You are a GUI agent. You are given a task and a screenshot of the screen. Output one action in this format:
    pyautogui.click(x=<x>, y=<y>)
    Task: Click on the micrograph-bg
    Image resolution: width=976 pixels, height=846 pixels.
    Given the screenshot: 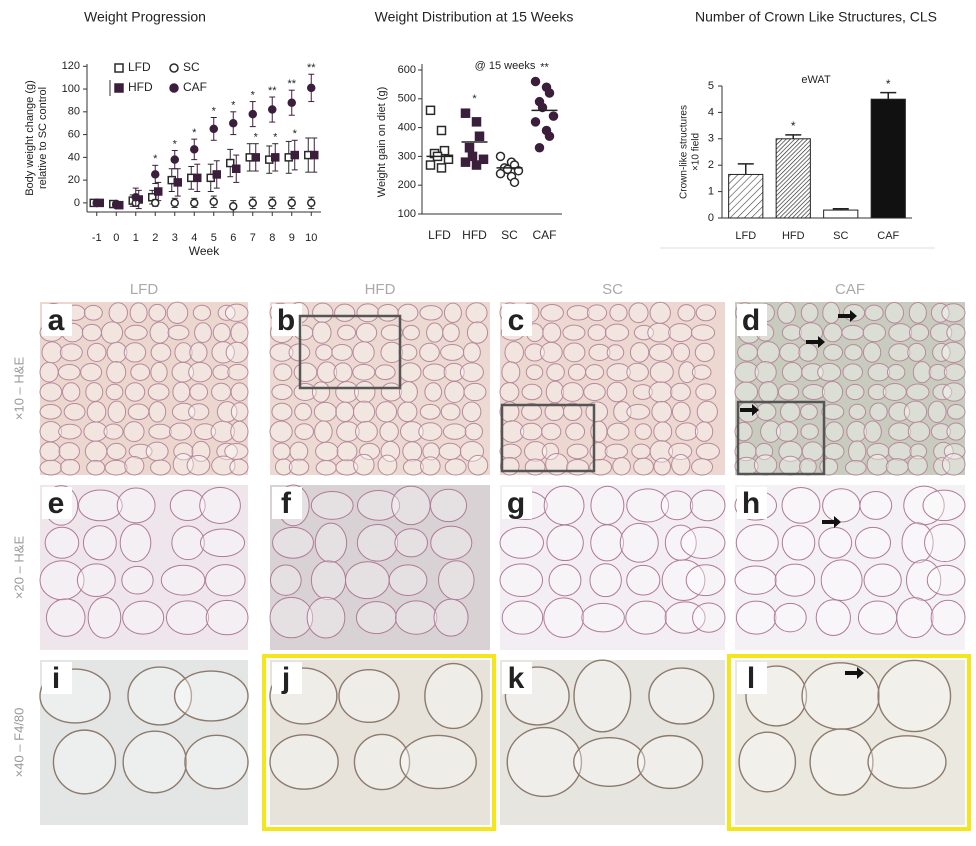 What is the action you would take?
    pyautogui.click(x=612, y=388)
    